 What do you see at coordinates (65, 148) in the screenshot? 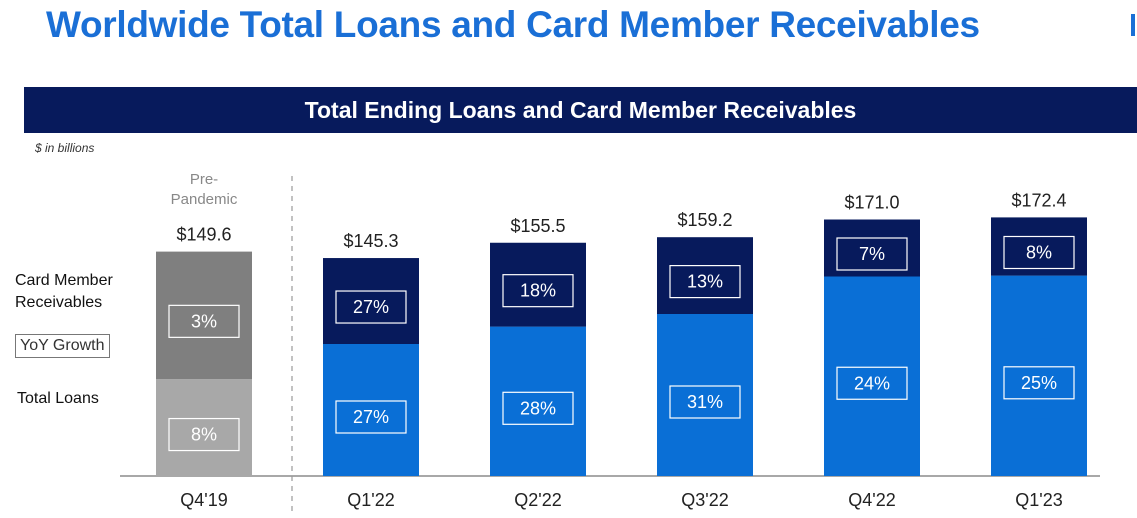
I see `unit-note: $ in billions` at bounding box center [65, 148].